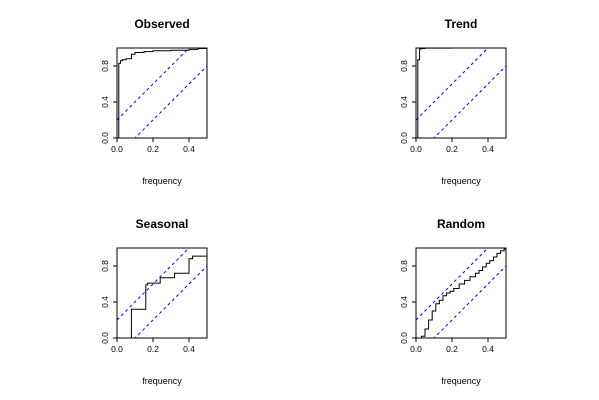 The height and width of the screenshot is (400, 599). I want to click on panel-random: Random frequency 0.0 0.2 0.4 0.0 0.4 0.8, so click(453, 301).